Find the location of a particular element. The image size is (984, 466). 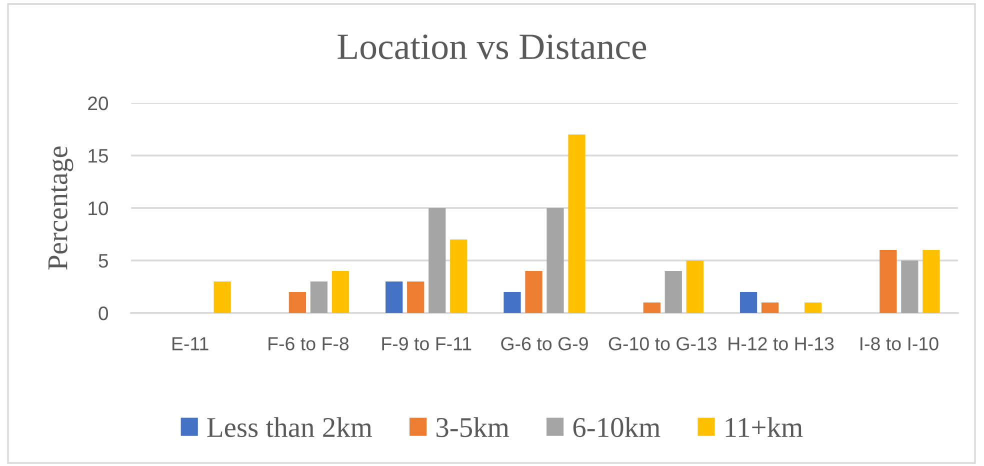

legend-label: 3-5km is located at coordinates (473, 427).